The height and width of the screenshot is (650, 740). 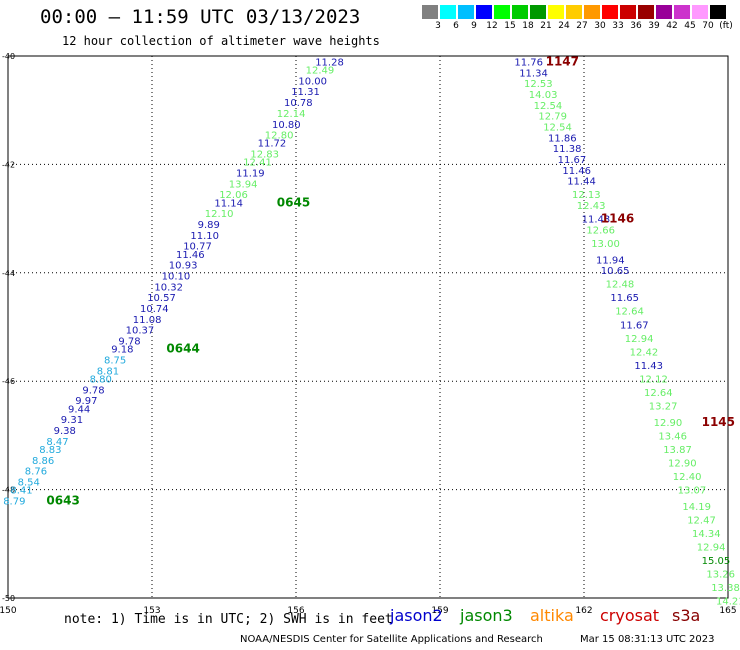 I want to click on wave-height-point: 12.54, so click(x=548, y=106).